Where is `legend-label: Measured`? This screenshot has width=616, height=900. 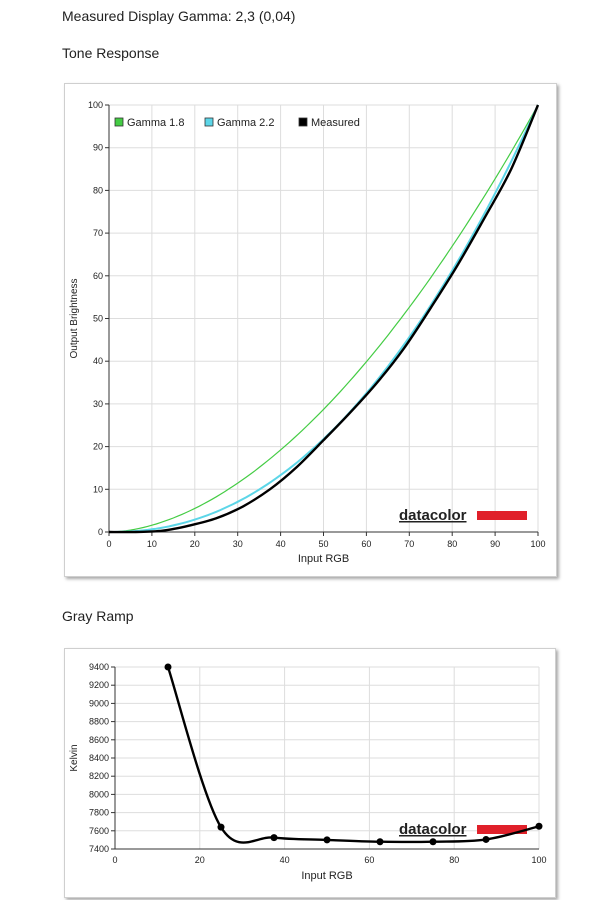
legend-label: Measured is located at coordinates (335, 123).